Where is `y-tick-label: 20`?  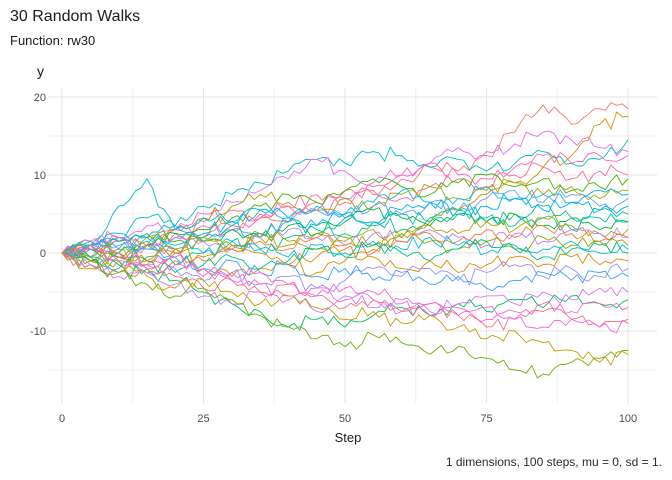 y-tick-label: 20 is located at coordinates (40, 98).